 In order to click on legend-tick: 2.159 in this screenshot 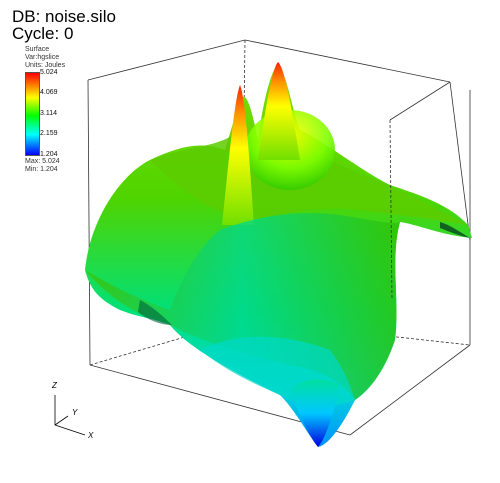, I will do `click(49, 133)`.